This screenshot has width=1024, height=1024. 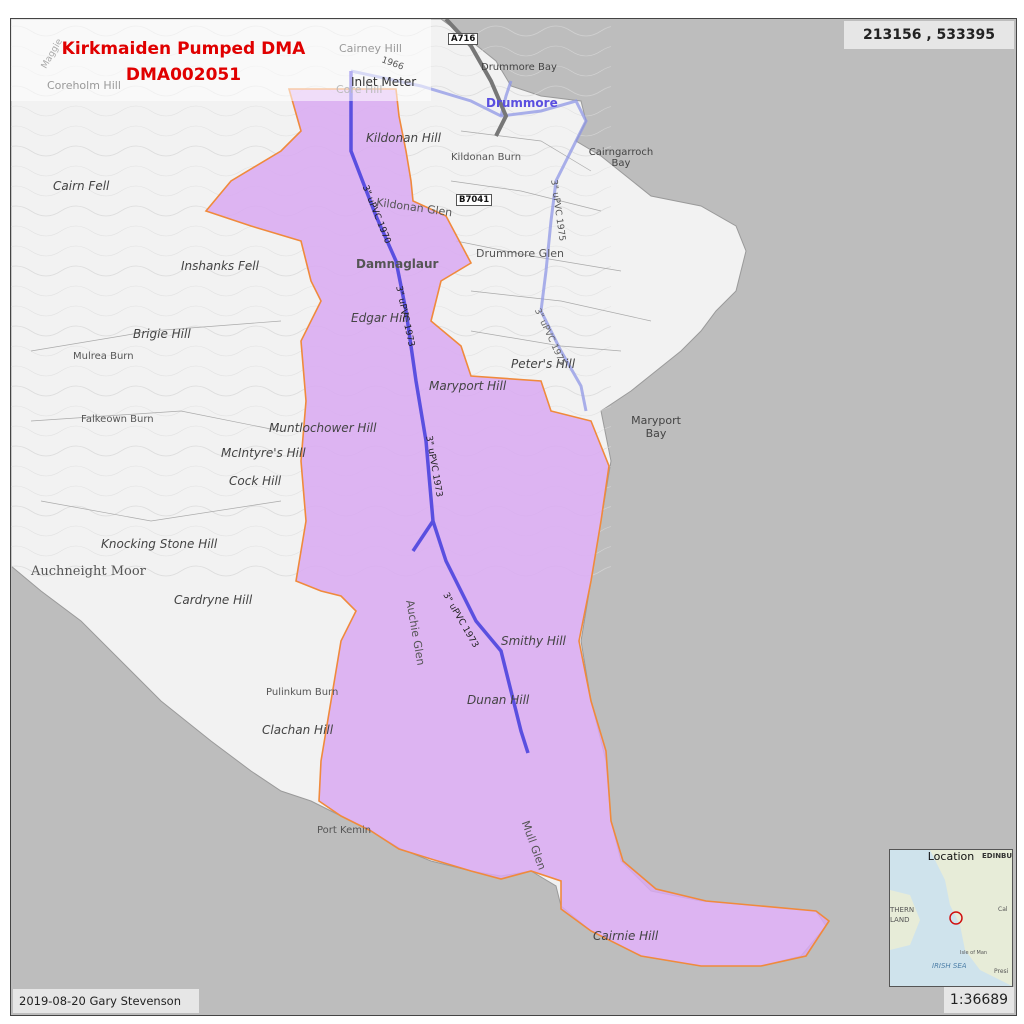 I want to click on label-inlet-meter: Inlet Meter, so click(x=384, y=82).